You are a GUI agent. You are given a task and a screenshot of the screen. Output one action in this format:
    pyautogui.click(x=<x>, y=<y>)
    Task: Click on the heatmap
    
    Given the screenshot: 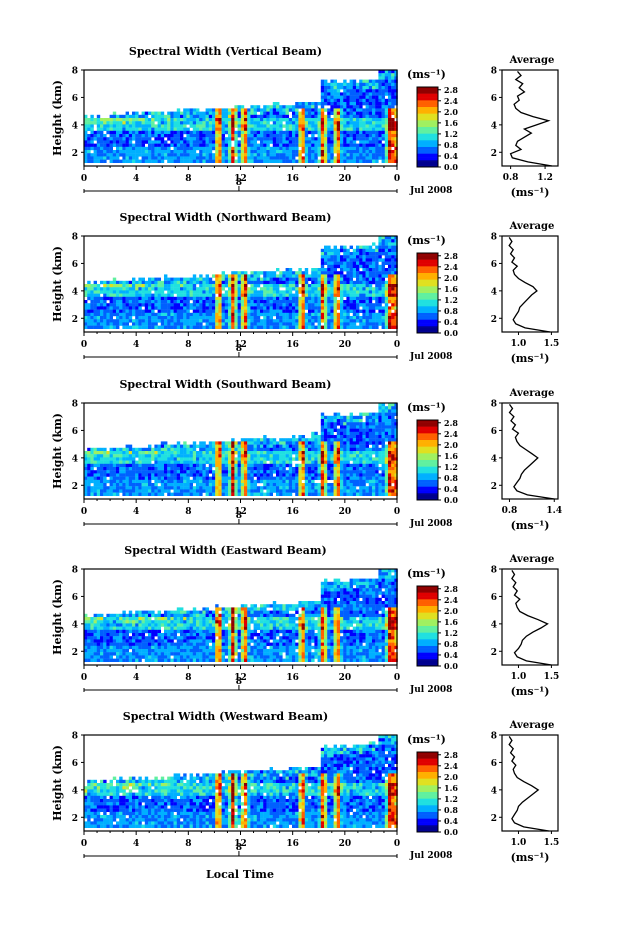 What is the action you would take?
    pyautogui.click(x=241, y=615)
    